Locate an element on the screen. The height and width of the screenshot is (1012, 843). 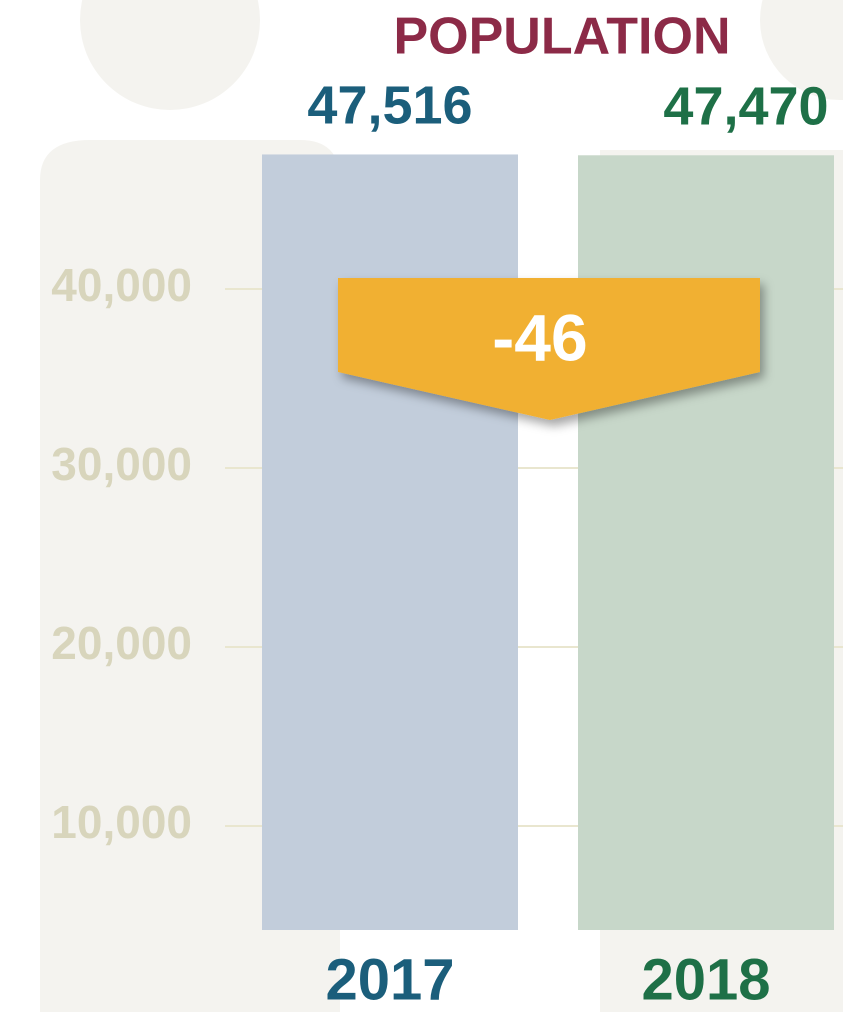
value-label: 47,470 is located at coordinates (745, 107).